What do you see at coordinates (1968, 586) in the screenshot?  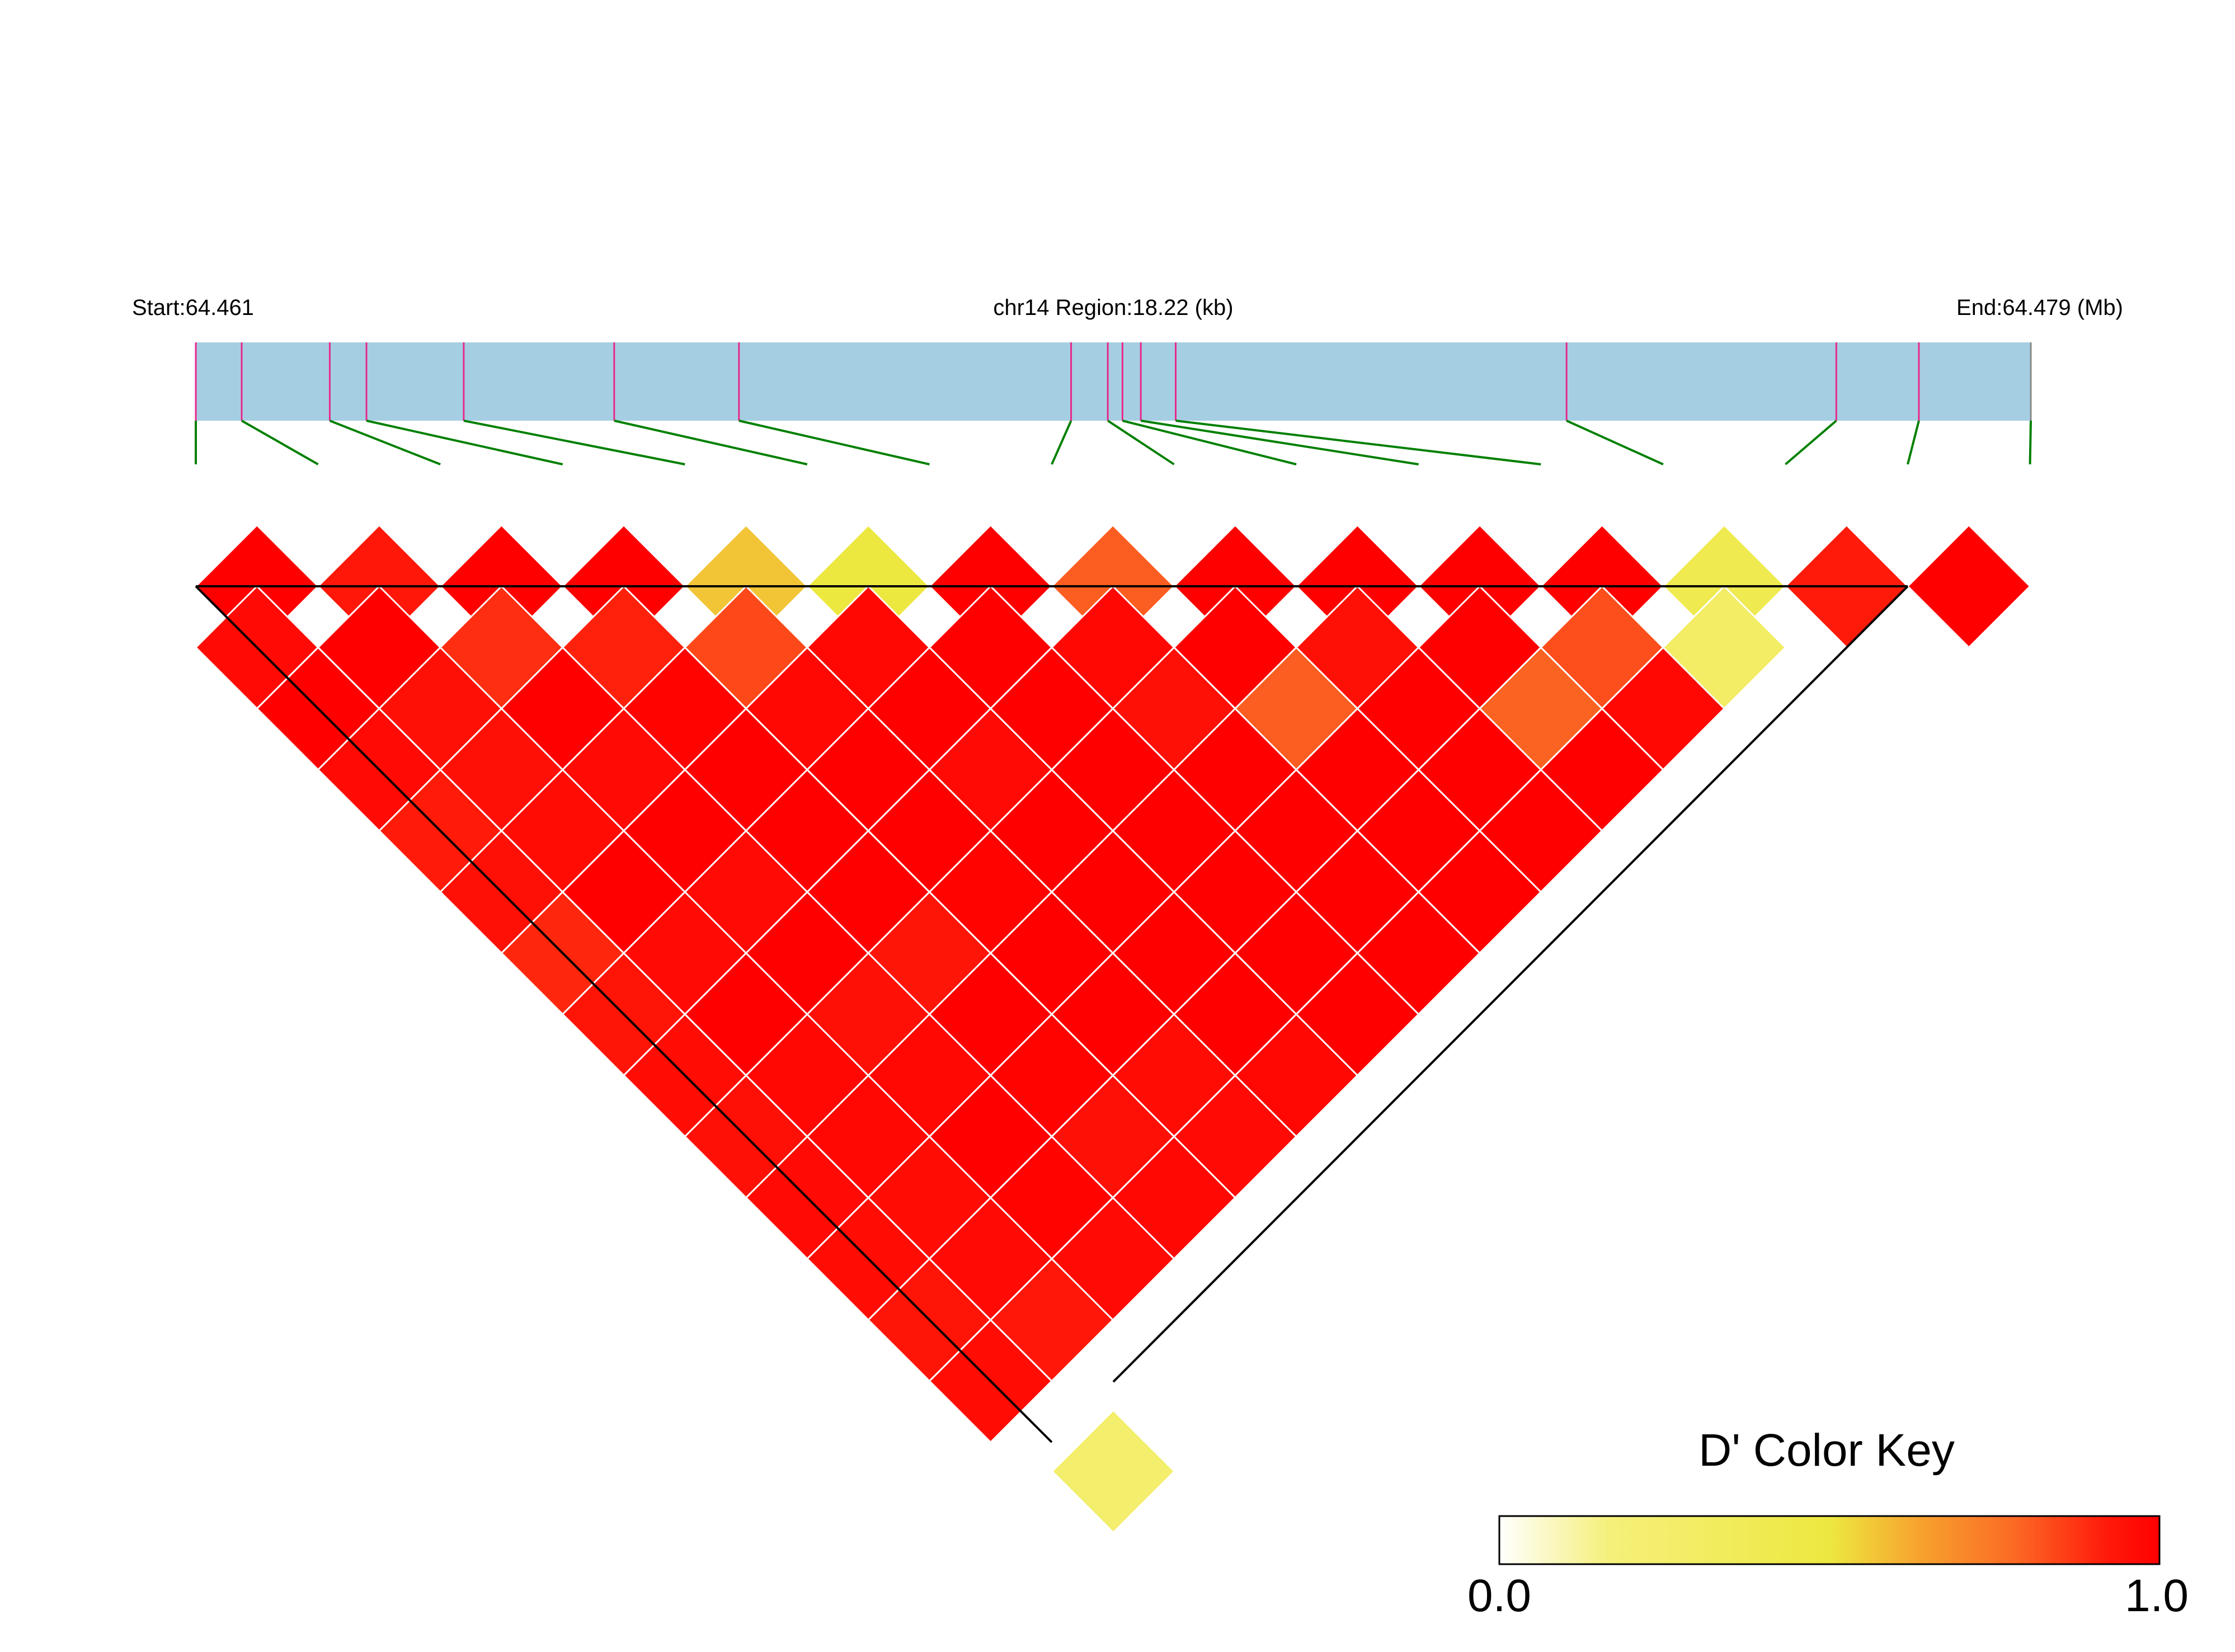 I see `ld-cell-top` at bounding box center [1968, 586].